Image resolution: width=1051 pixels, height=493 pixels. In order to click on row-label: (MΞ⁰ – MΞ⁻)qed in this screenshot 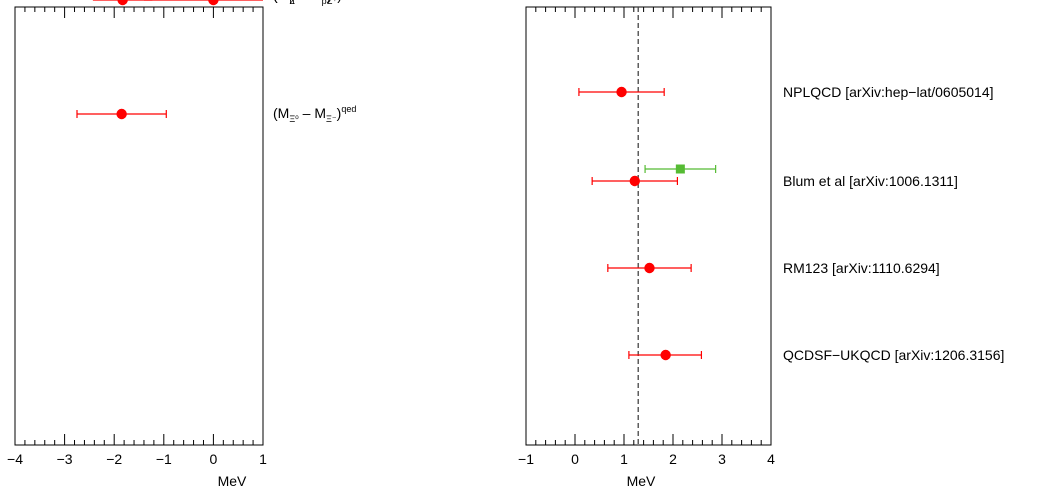, I will do `click(314, 114)`.